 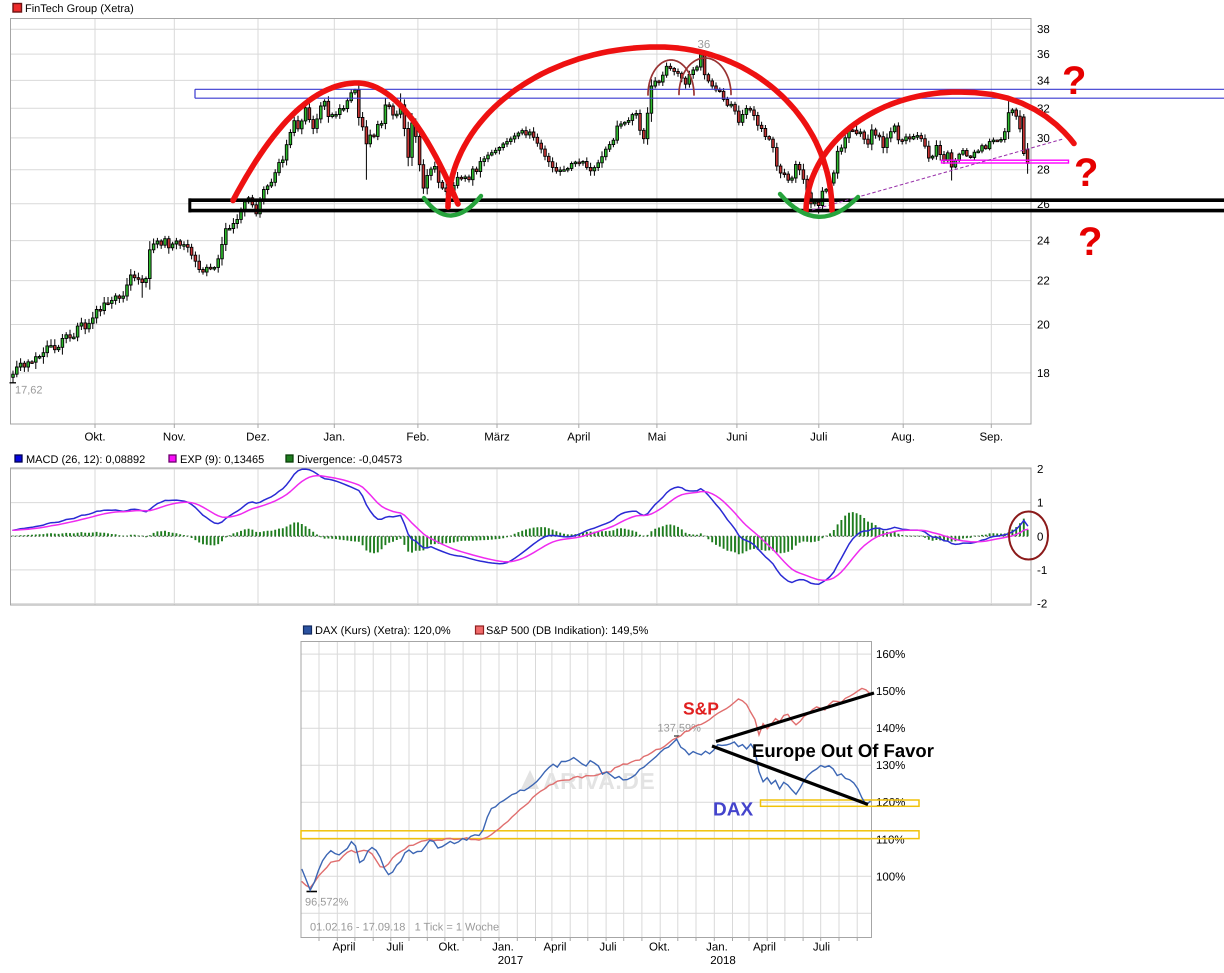 I want to click on svg-text: -1, so click(x=1042, y=571).